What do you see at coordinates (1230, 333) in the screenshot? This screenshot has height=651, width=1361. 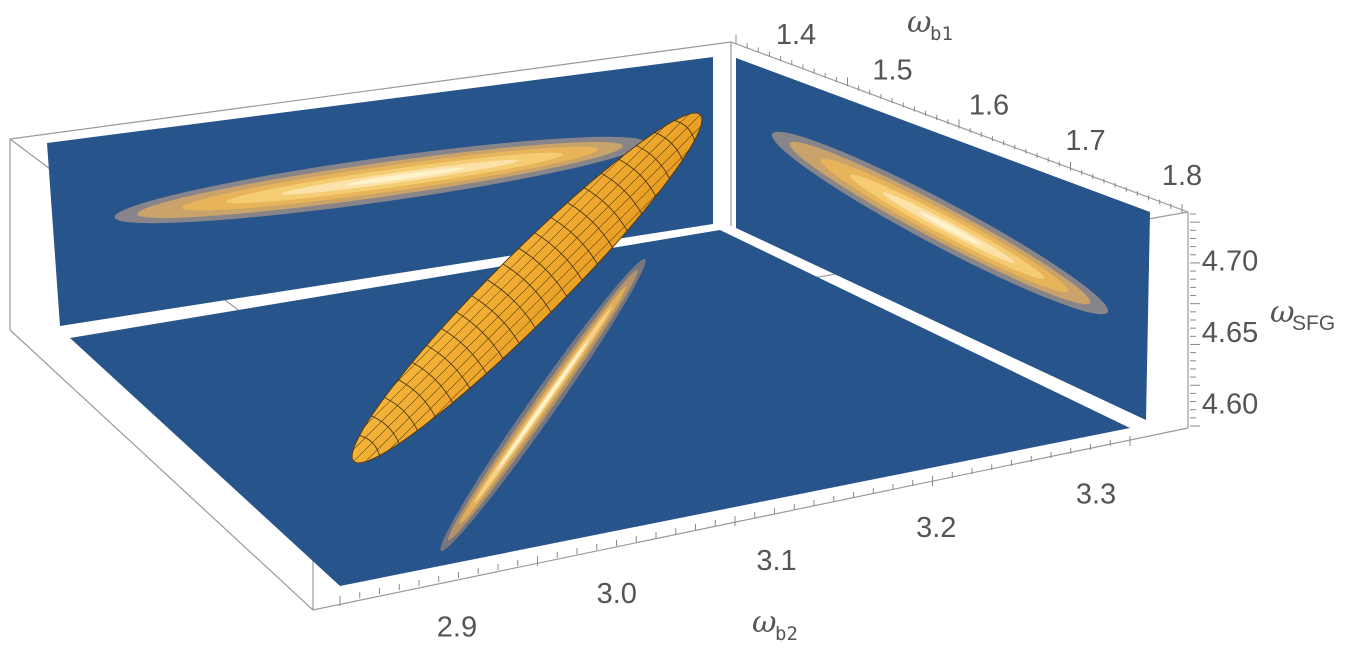 I see `tick-label-omega_SFG-1: 4.65` at bounding box center [1230, 333].